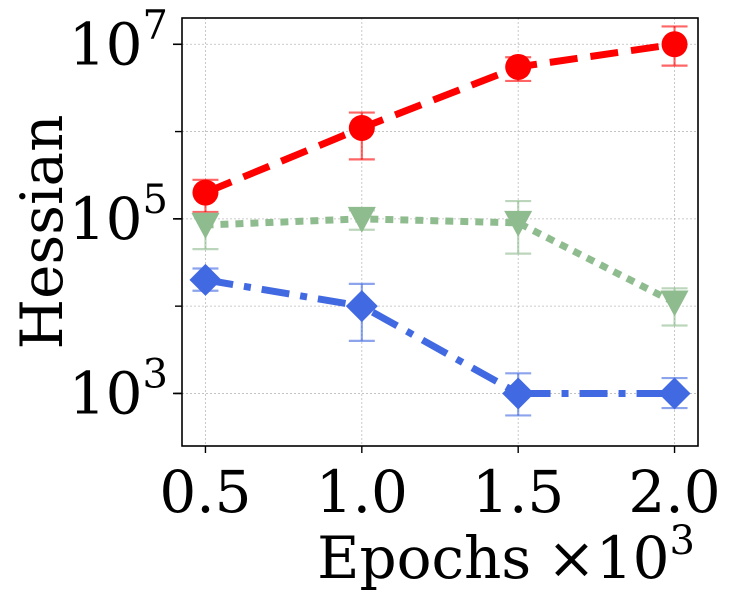  I want to click on y-axis-label: Hessian, so click(42, 232).